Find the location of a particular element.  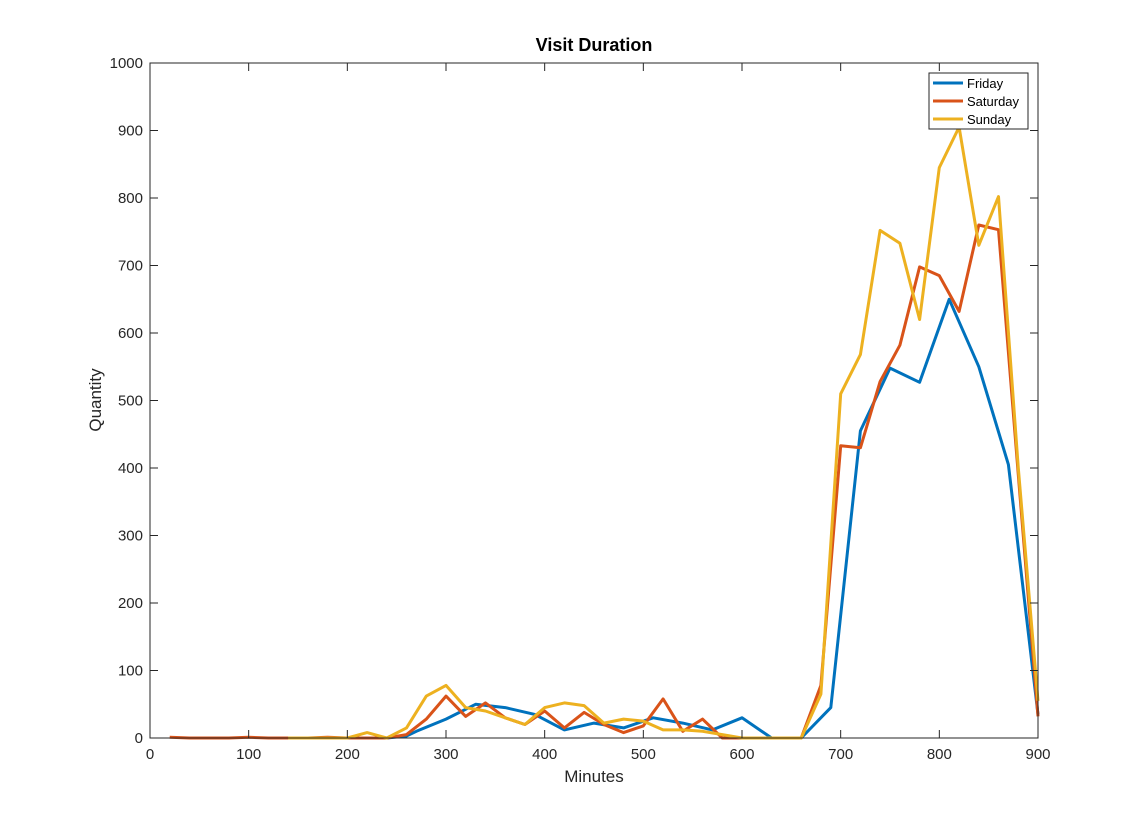

y-tick-label: 100 is located at coordinates (130, 671).